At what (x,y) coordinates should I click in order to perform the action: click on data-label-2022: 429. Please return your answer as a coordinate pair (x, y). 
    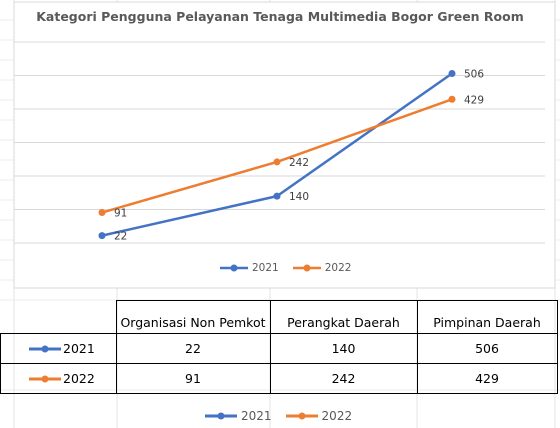
    Looking at the image, I should click on (474, 100).